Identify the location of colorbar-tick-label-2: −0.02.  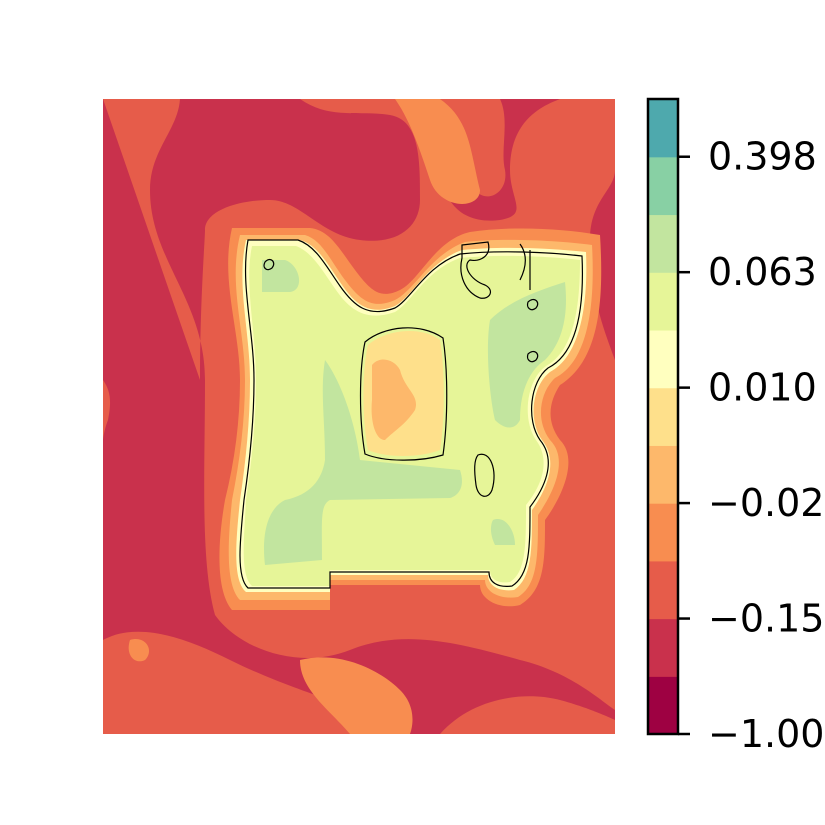
(766, 503).